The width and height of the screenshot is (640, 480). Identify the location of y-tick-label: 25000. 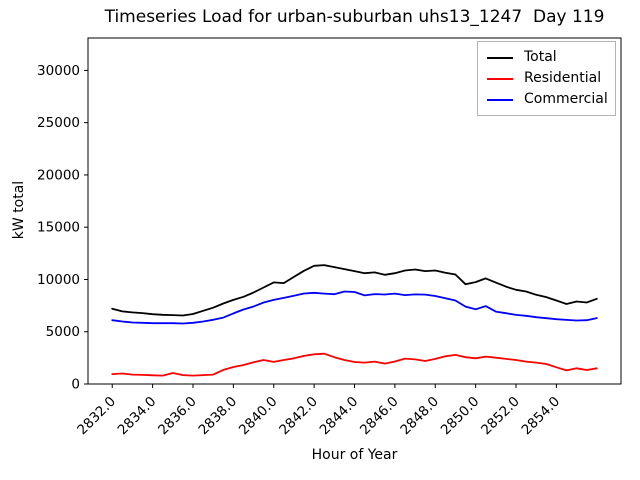
(58, 123).